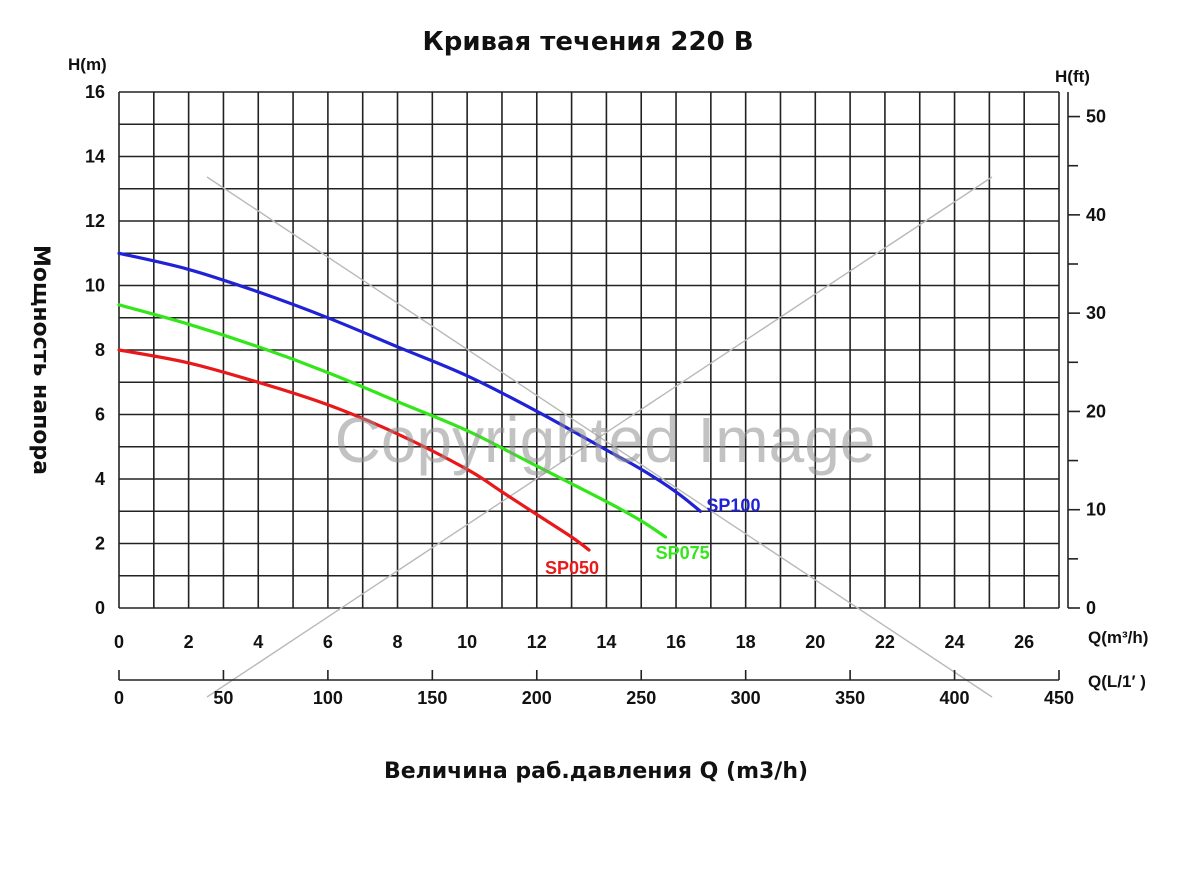 Image resolution: width=1200 pixels, height=872 pixels. I want to click on x-tick-label: 26, so click(1024, 642).